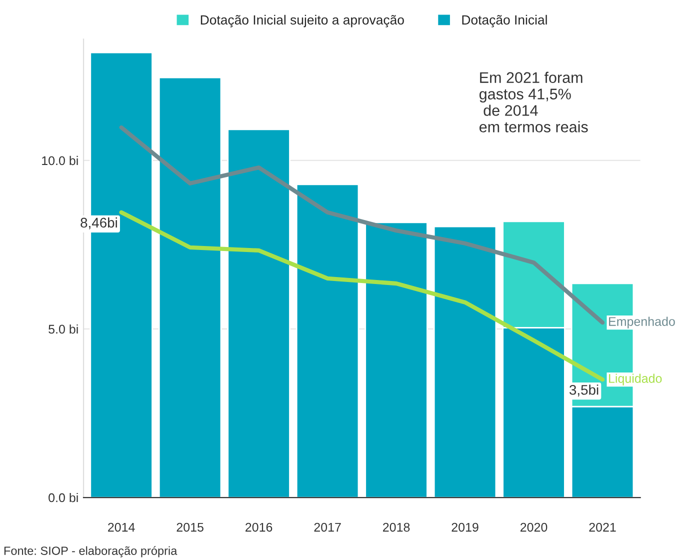 This screenshot has width=696, height=559. Describe the element at coordinates (63, 497) in the screenshot. I see `y-tick-label: 0.0 bi` at that location.